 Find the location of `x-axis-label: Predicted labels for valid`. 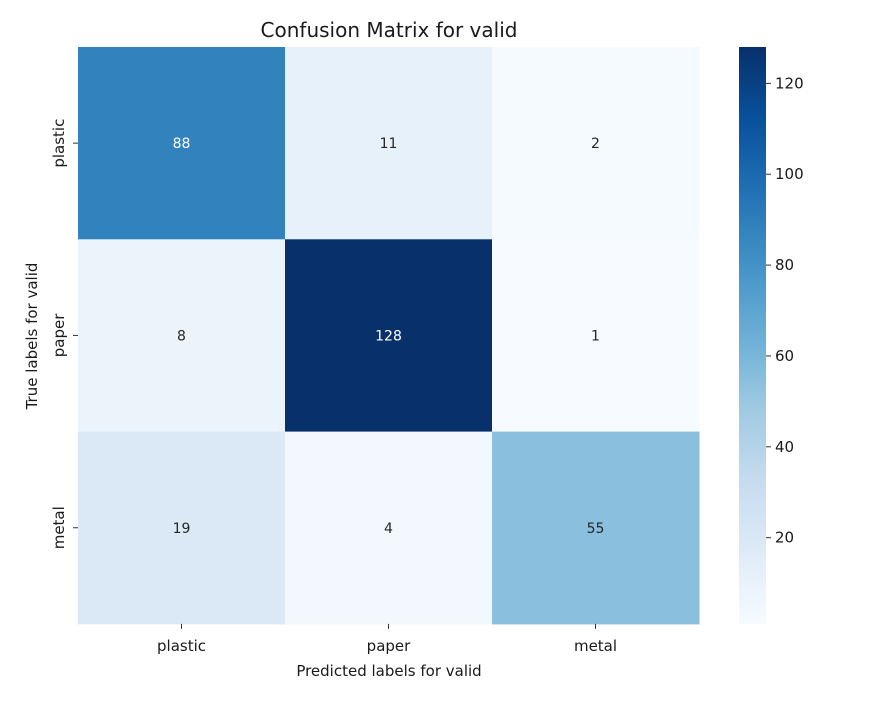

x-axis-label: Predicted labels for valid is located at coordinates (388, 671).